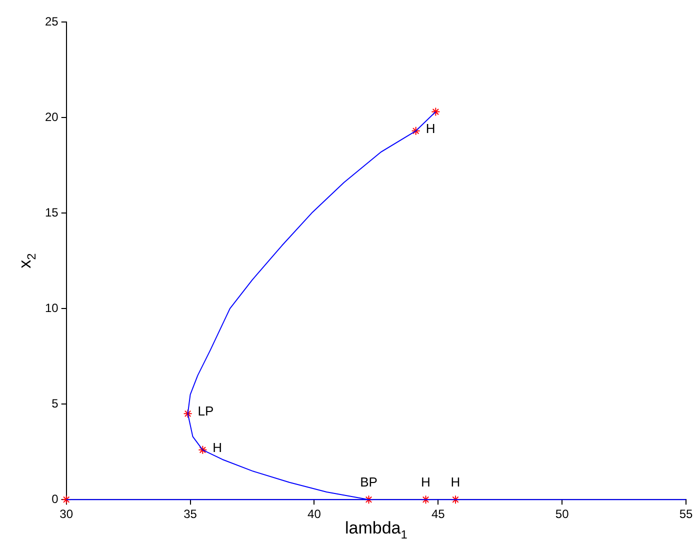  Describe the element at coordinates (369, 482) in the screenshot. I see `annotation: BP` at that location.